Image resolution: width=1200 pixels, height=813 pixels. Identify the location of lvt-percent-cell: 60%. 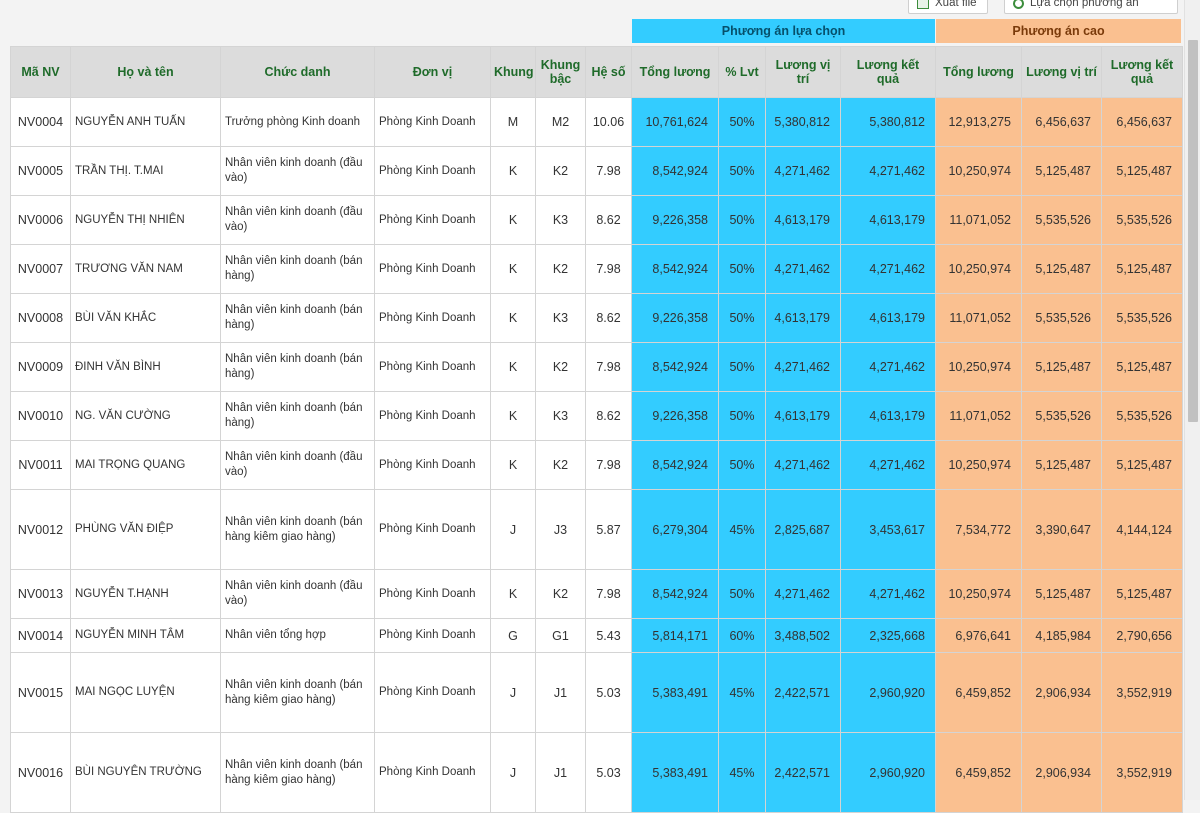
(742, 635).